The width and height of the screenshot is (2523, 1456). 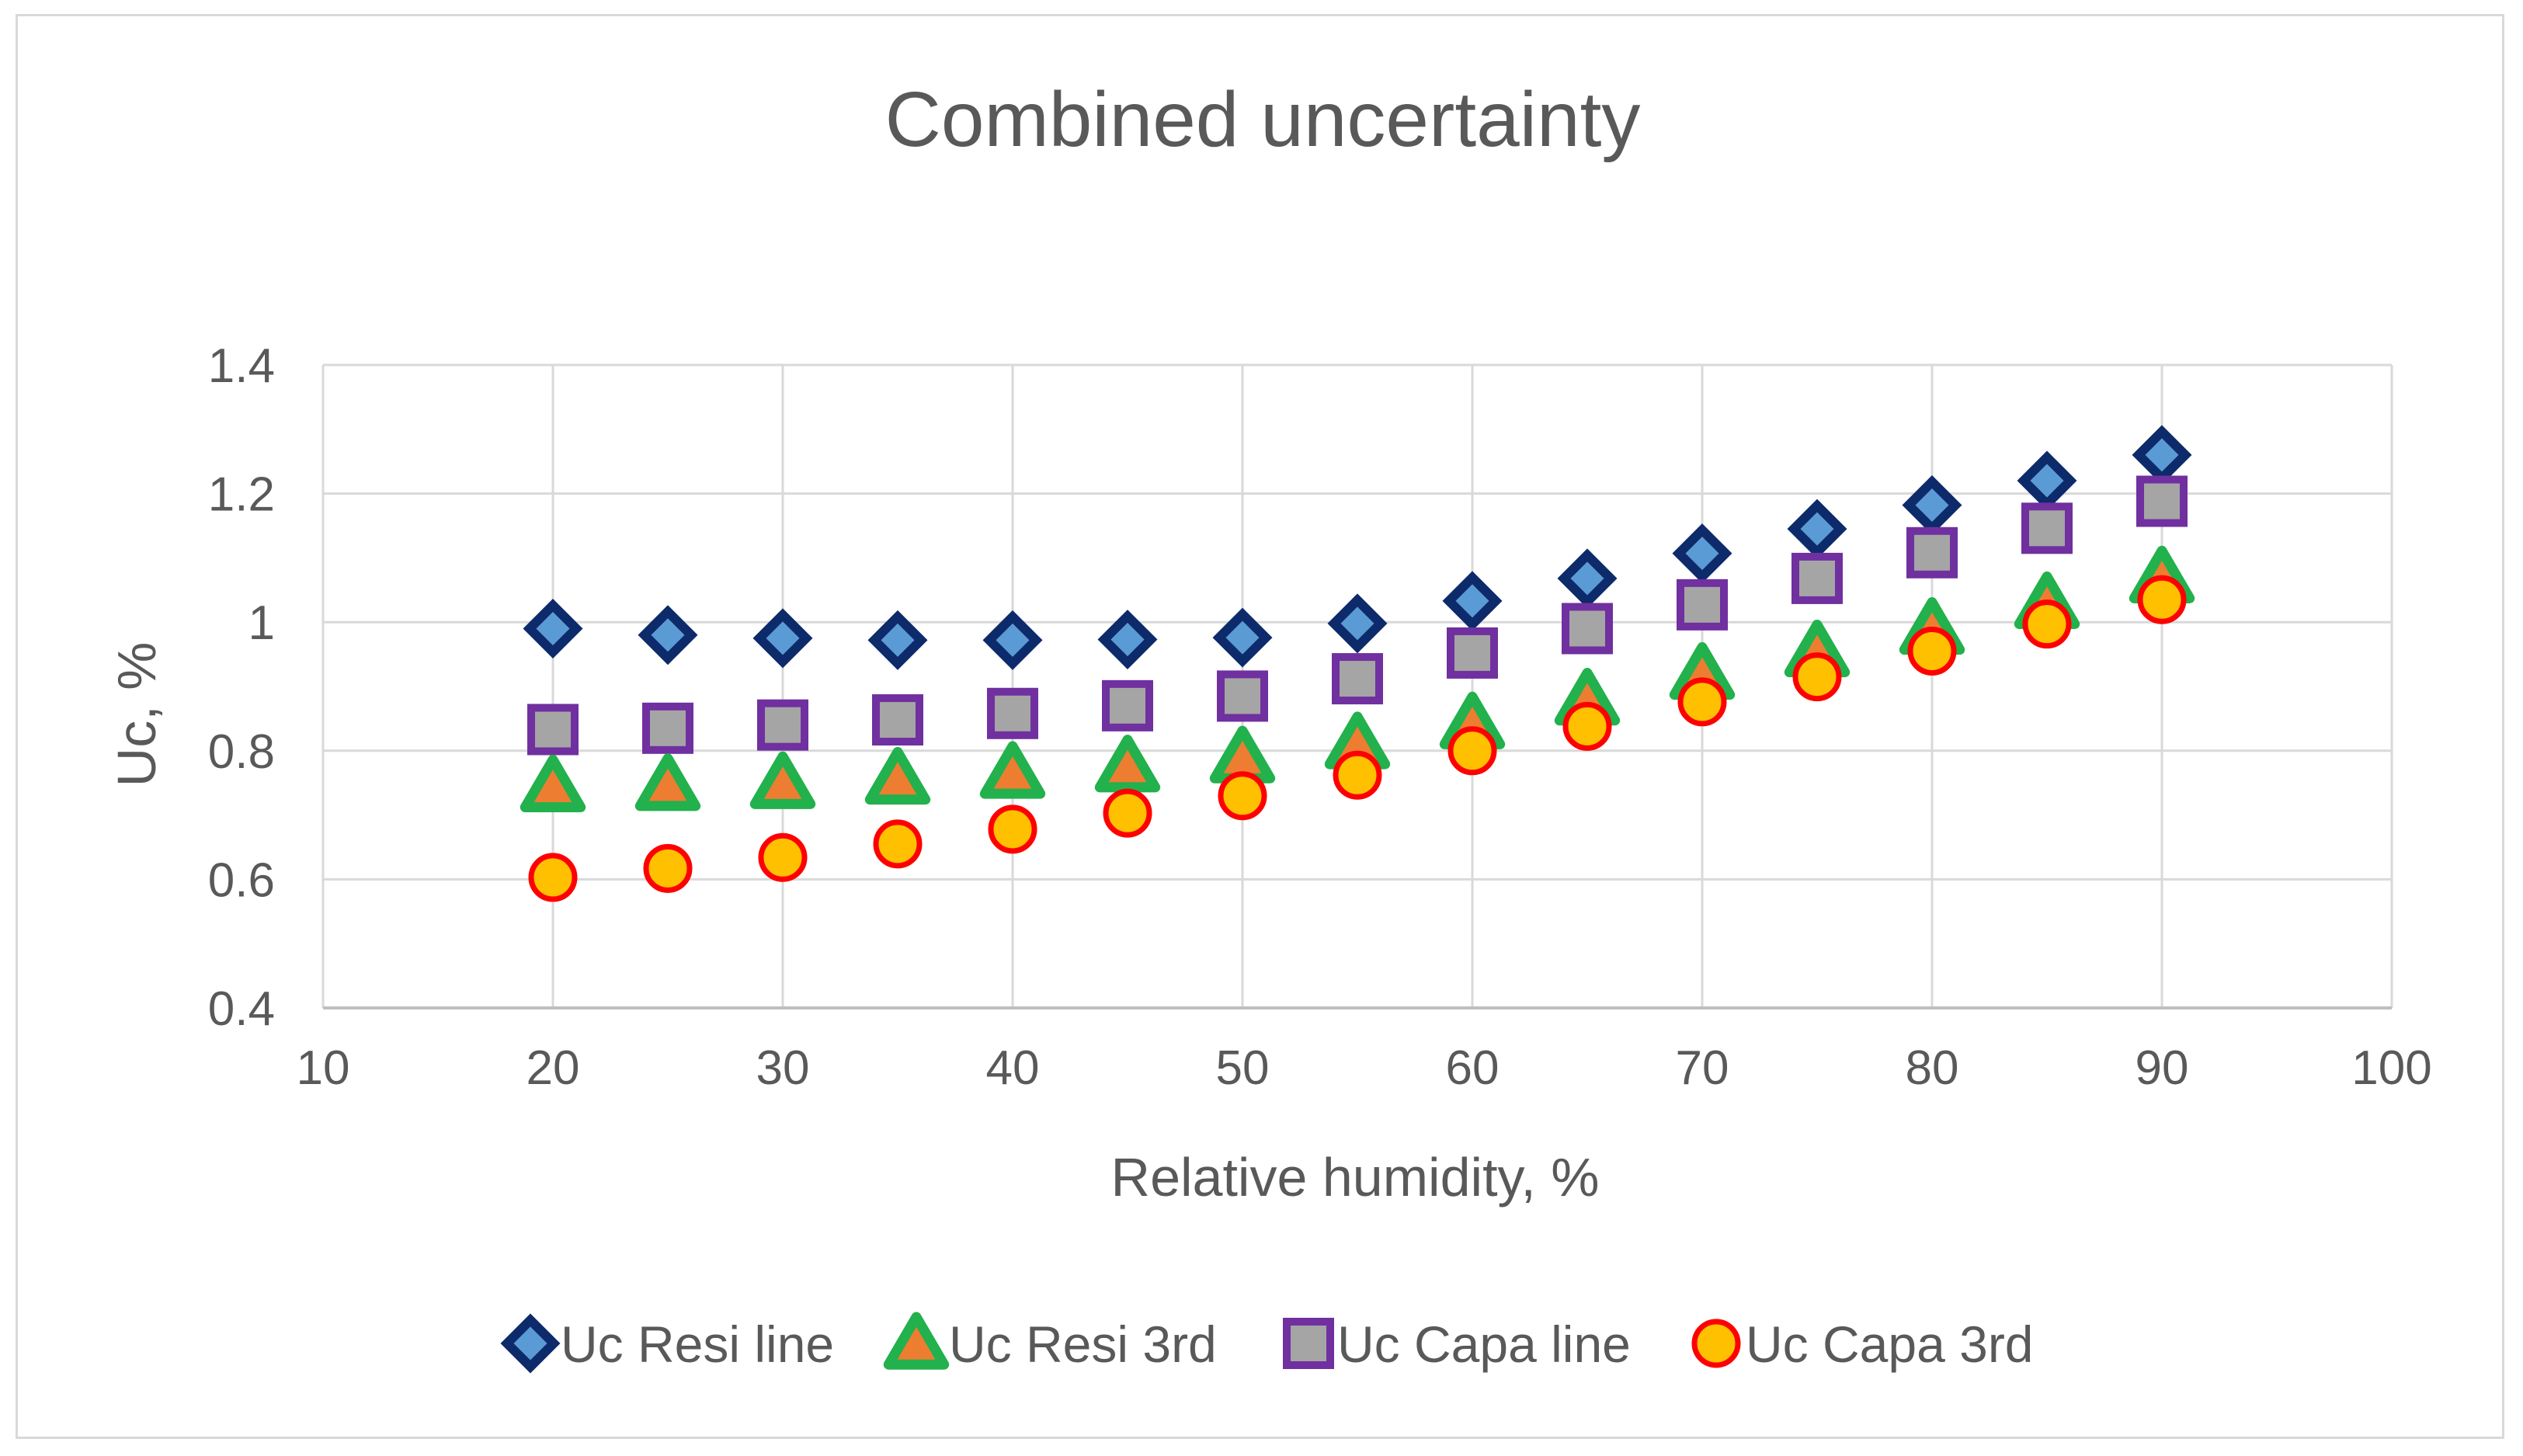 What do you see at coordinates (1263, 120) in the screenshot?
I see `chart-title: Combined uncertainty` at bounding box center [1263, 120].